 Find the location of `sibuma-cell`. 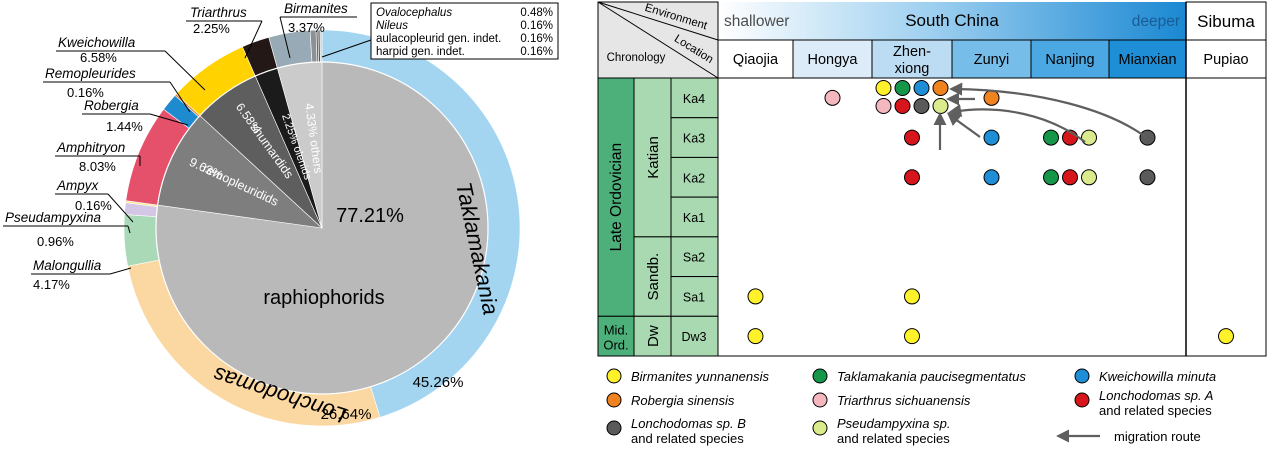

sibuma-cell is located at coordinates (1226, 21).